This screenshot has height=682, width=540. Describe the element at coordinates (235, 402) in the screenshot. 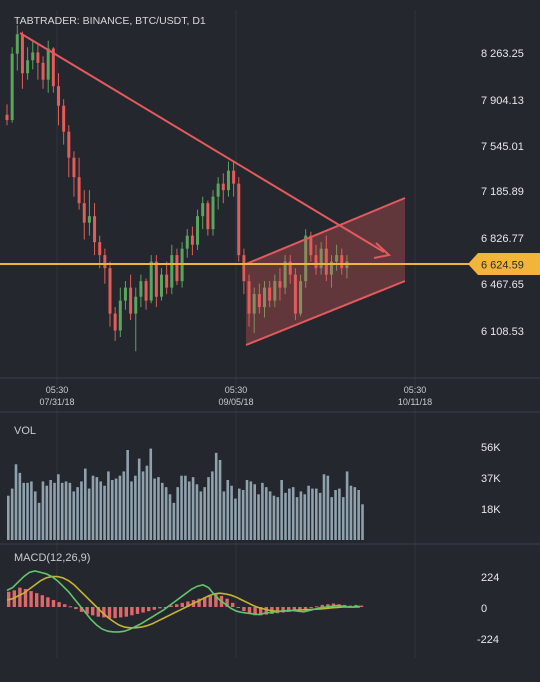

I see `date-tick-date: 09/05/18` at that location.